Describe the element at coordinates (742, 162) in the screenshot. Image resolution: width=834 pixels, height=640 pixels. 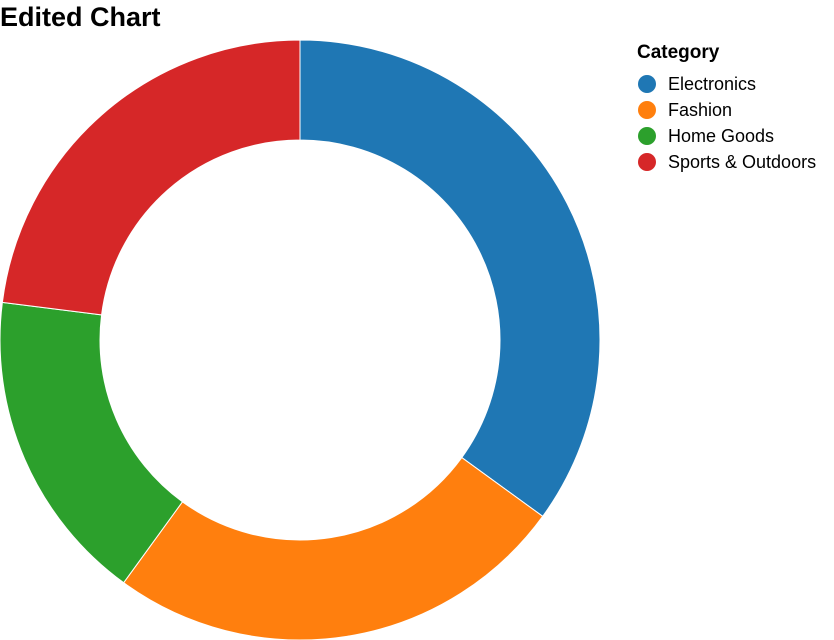
I see `legend-label-sports-outdoors: Sports & Outdoors` at that location.